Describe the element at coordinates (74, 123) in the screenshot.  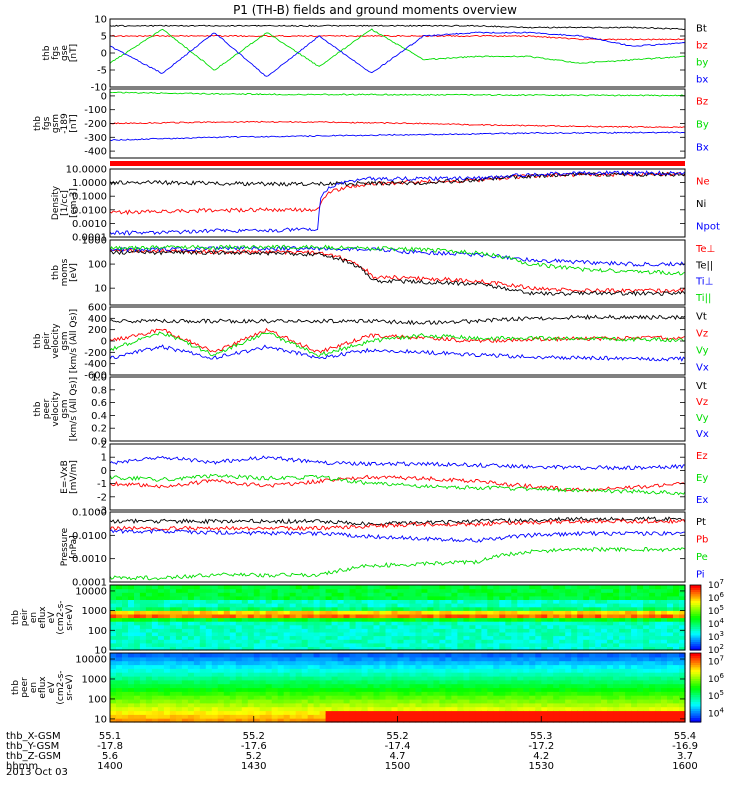
I see `y-axis-label: [nT]` at that location.